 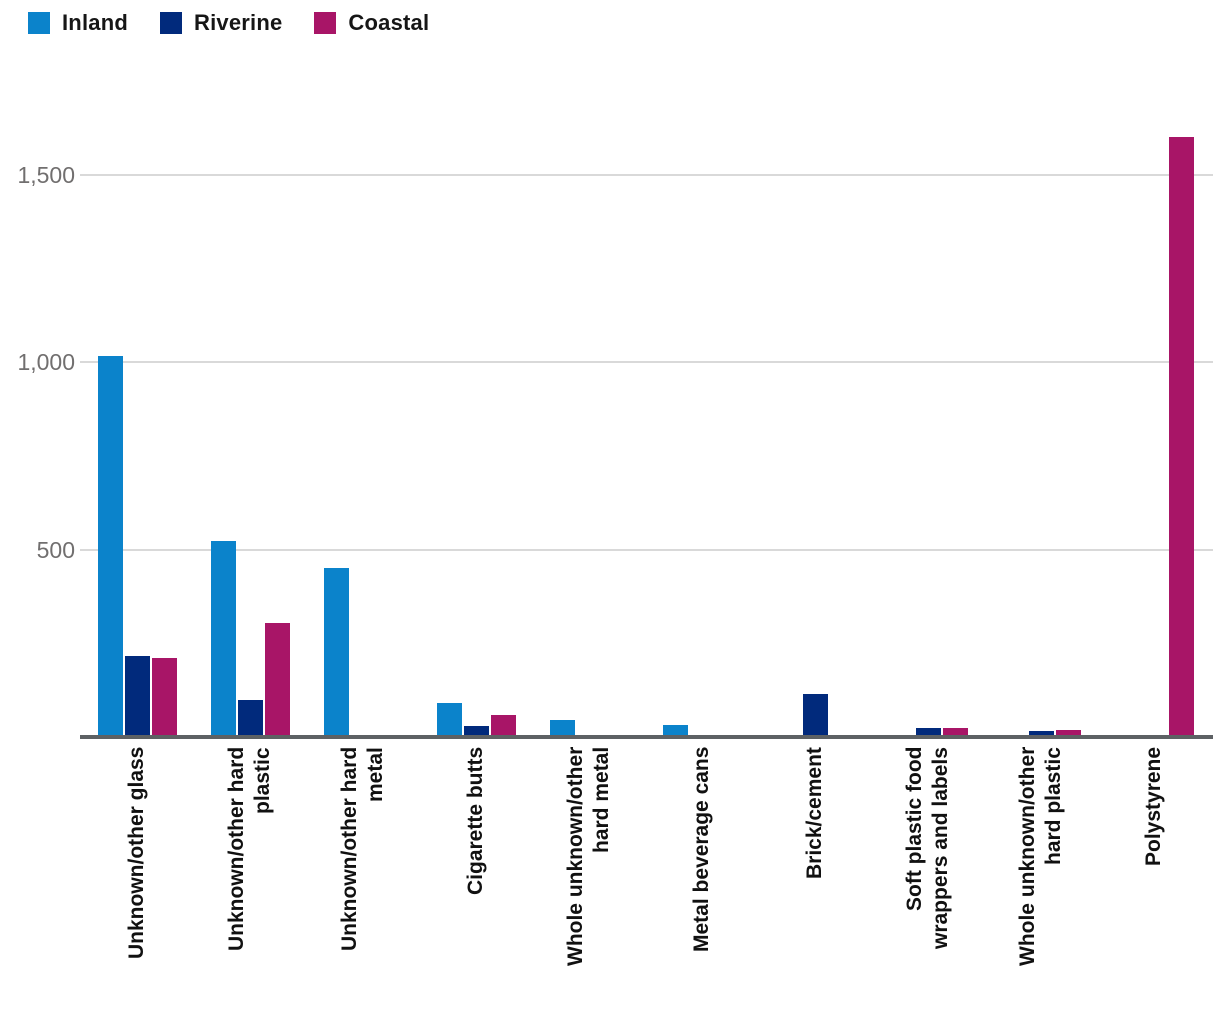 I want to click on chart-legend: Inland Riverine Coastal, so click(x=228, y=23).